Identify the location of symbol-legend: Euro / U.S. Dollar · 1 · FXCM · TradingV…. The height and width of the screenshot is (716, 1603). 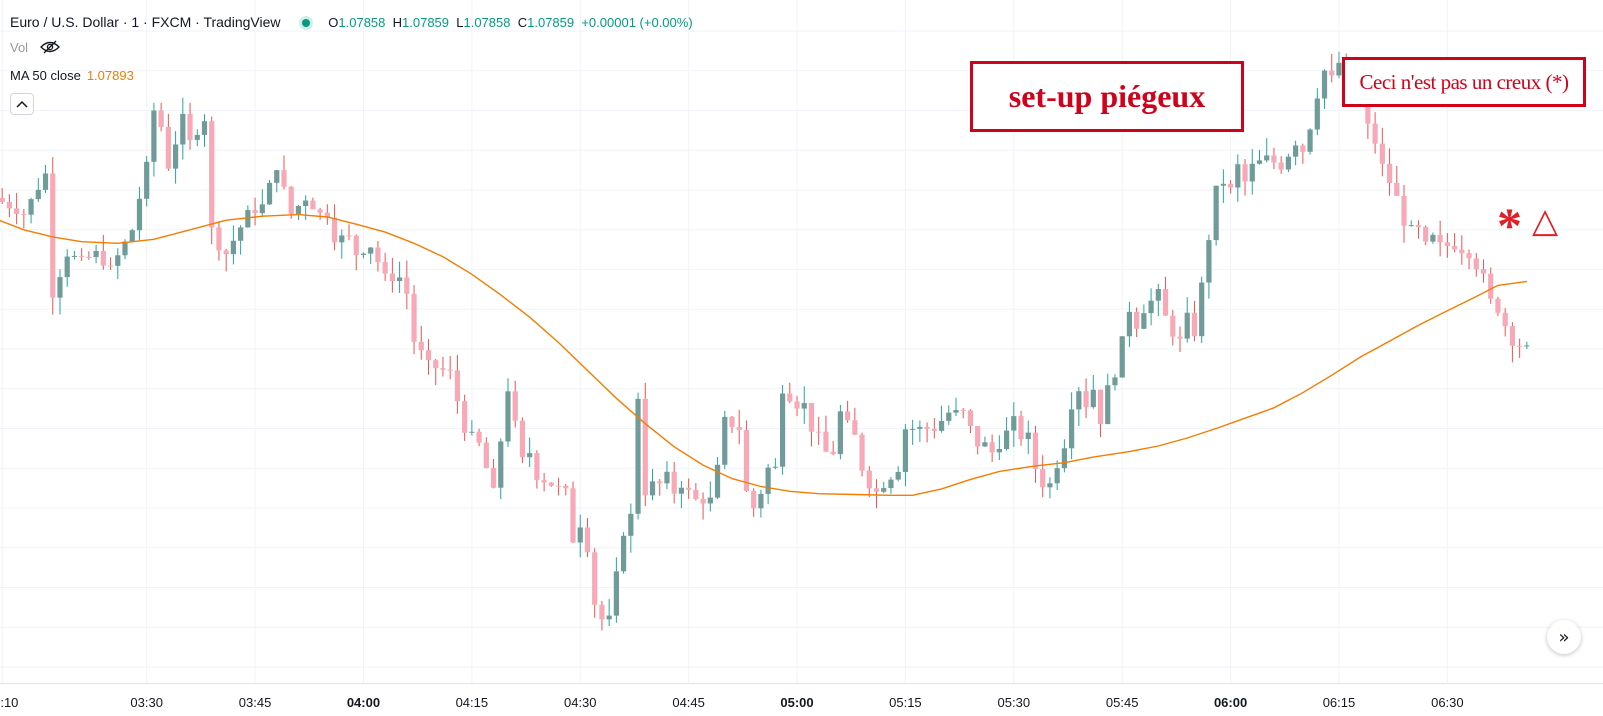
(351, 22).